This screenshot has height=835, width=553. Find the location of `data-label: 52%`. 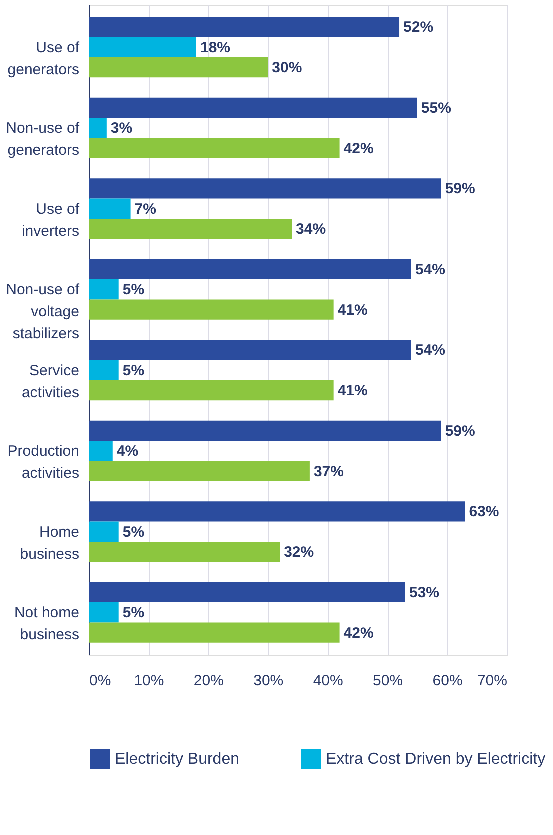

data-label: 52% is located at coordinates (419, 27).